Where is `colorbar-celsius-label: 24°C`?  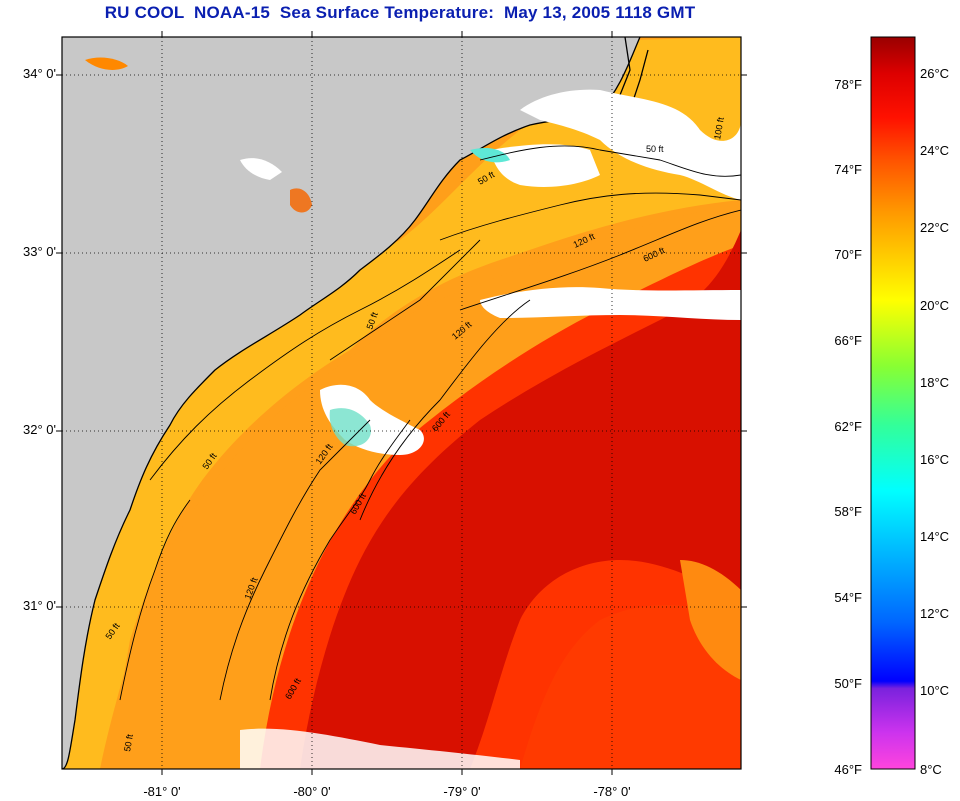 colorbar-celsius-label: 24°C is located at coordinates (935, 150).